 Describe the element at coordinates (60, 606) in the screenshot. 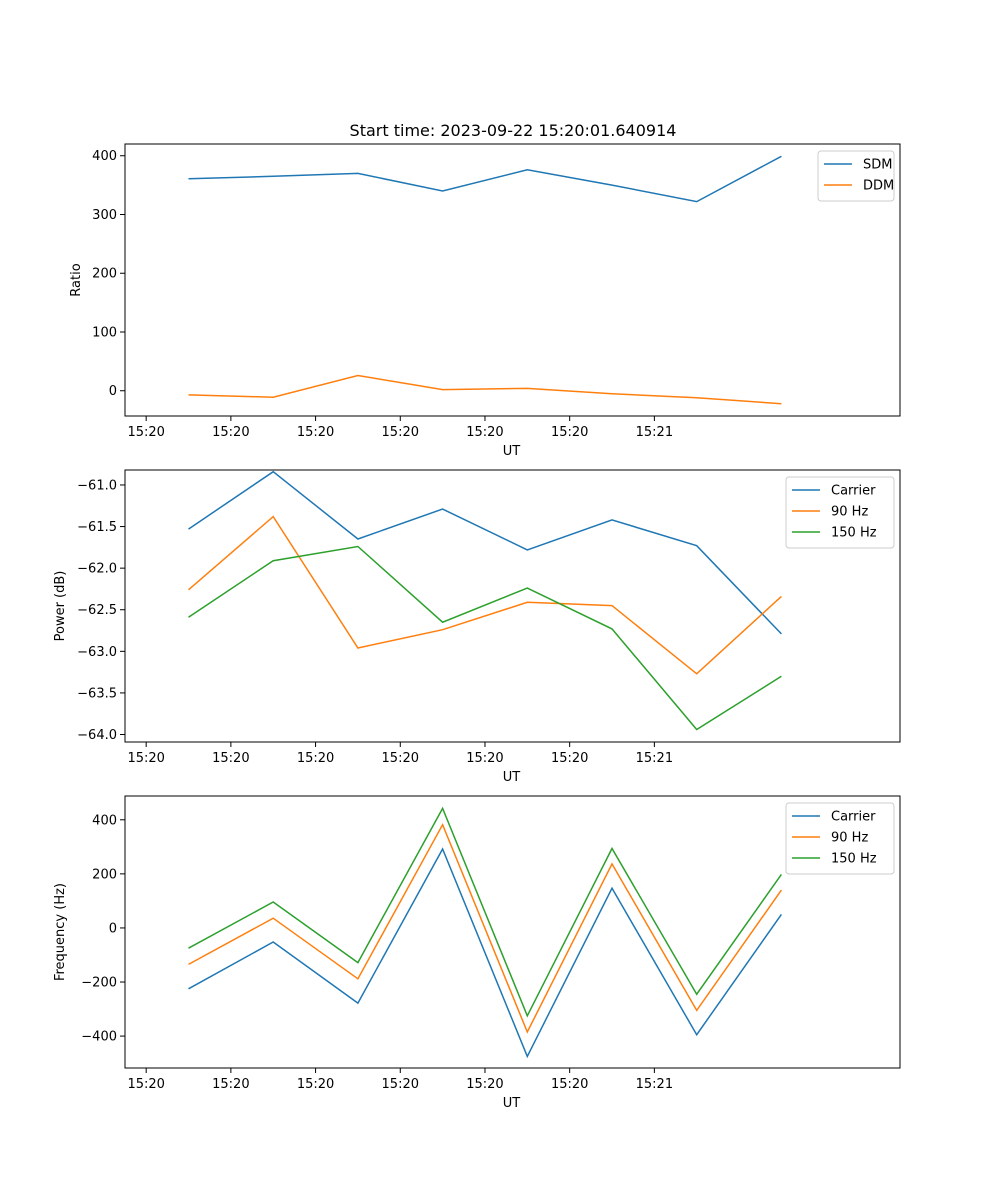

I see `y-axis-label: Power (dB)` at that location.